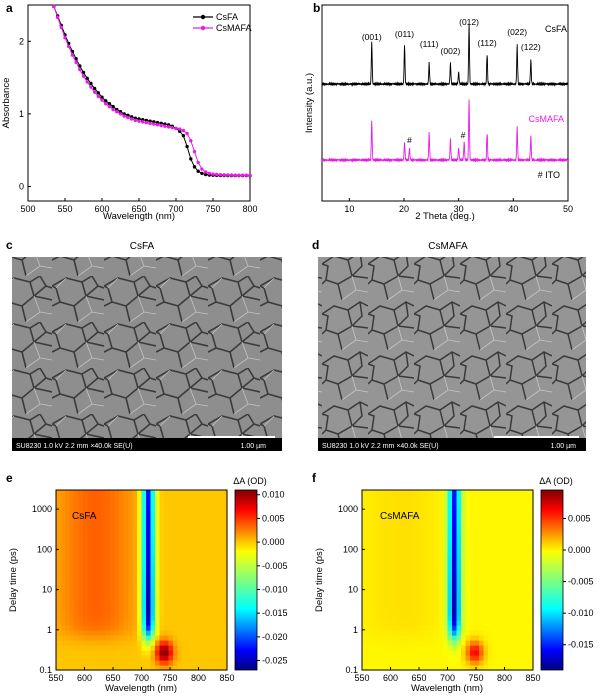 Image resolution: width=600 pixels, height=699 pixels. I want to click on panel-label-e: e, so click(9, 478).